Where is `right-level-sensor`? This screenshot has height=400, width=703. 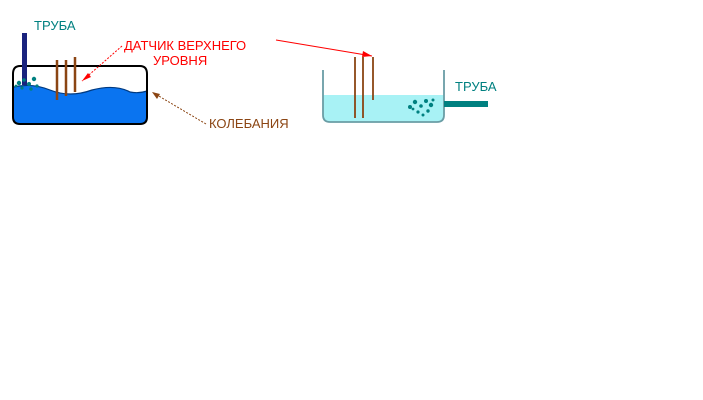
right-level-sensor is located at coordinates (364, 87).